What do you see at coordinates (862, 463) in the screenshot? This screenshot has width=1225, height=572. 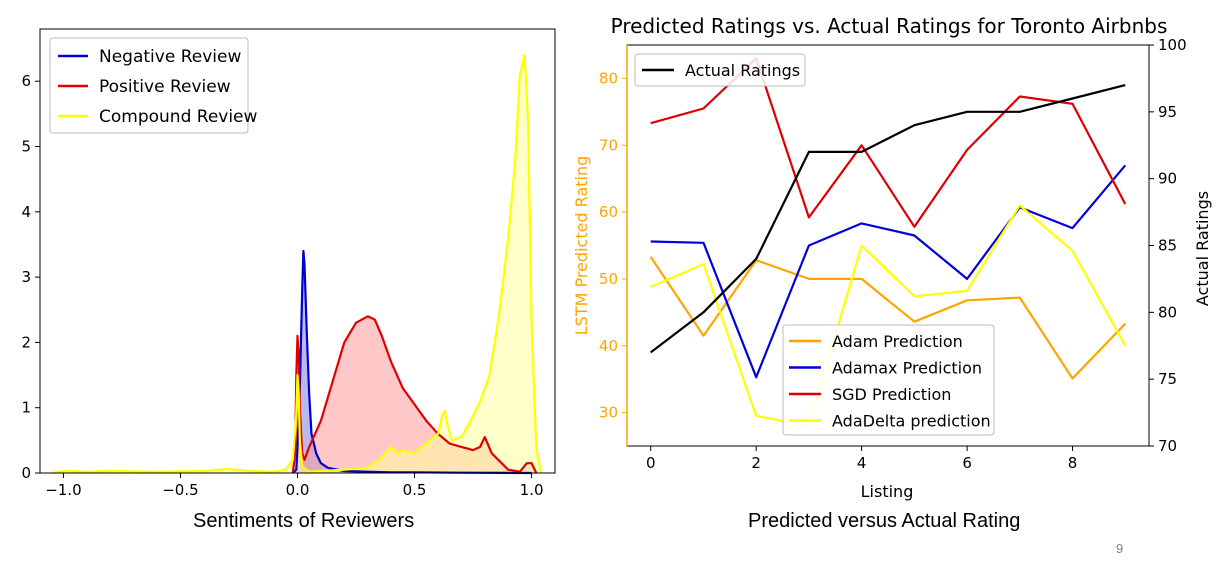 I see `x-tick-label: 4` at bounding box center [862, 463].